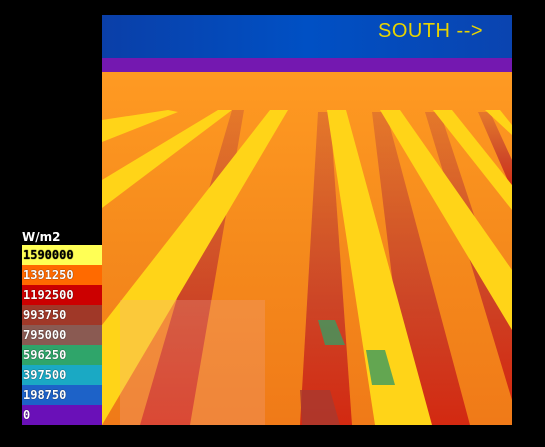 This screenshot has width=545, height=447. Describe the element at coordinates (41, 237) in the screenshot. I see `legend-unit: W/m2` at that location.